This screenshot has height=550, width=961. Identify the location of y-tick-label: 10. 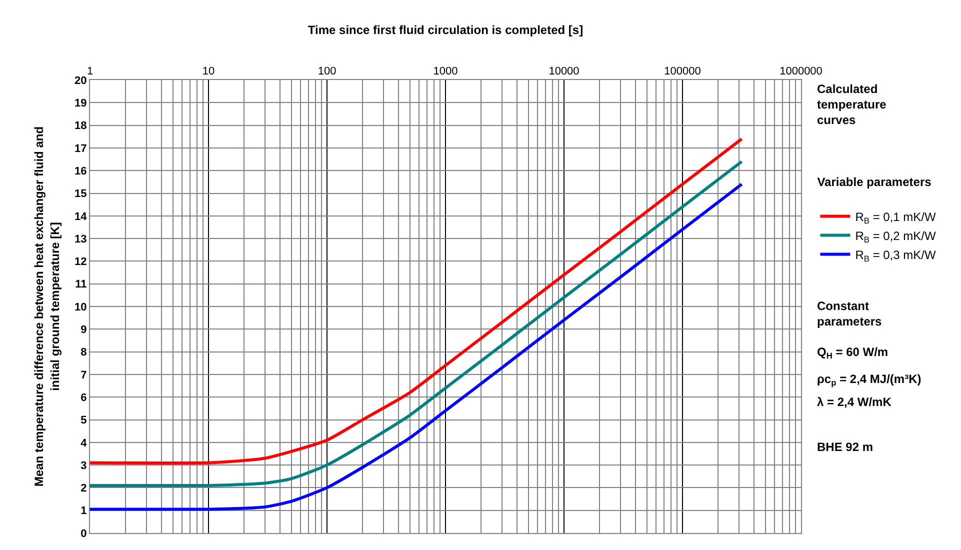
(80, 307).